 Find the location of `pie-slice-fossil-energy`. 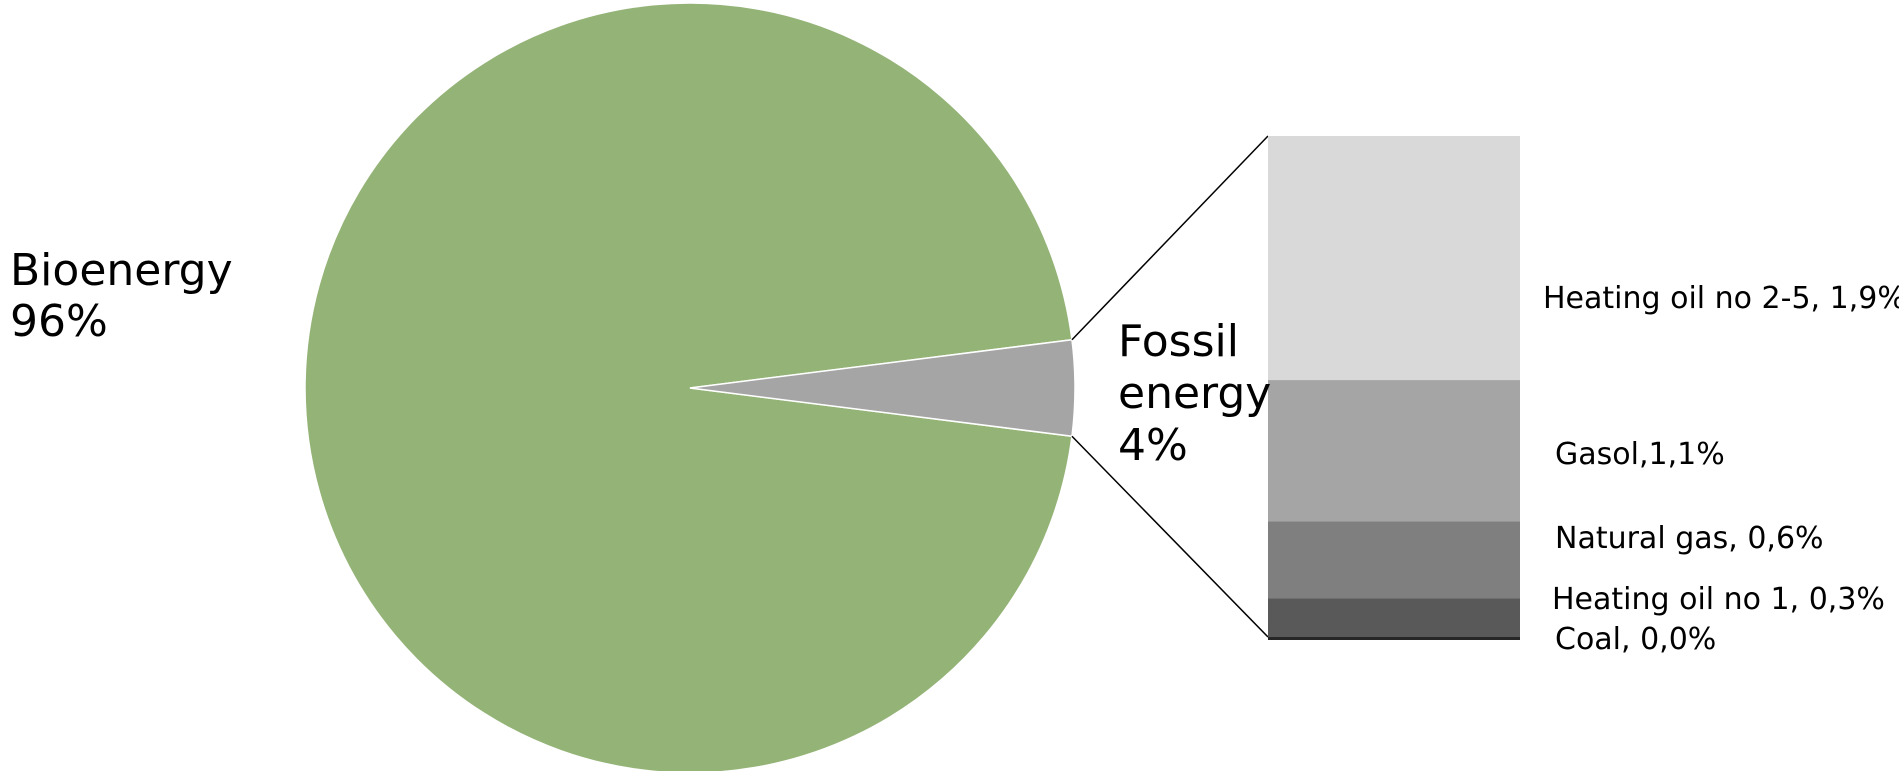

pie-slice-fossil-energy is located at coordinates (882, 388).